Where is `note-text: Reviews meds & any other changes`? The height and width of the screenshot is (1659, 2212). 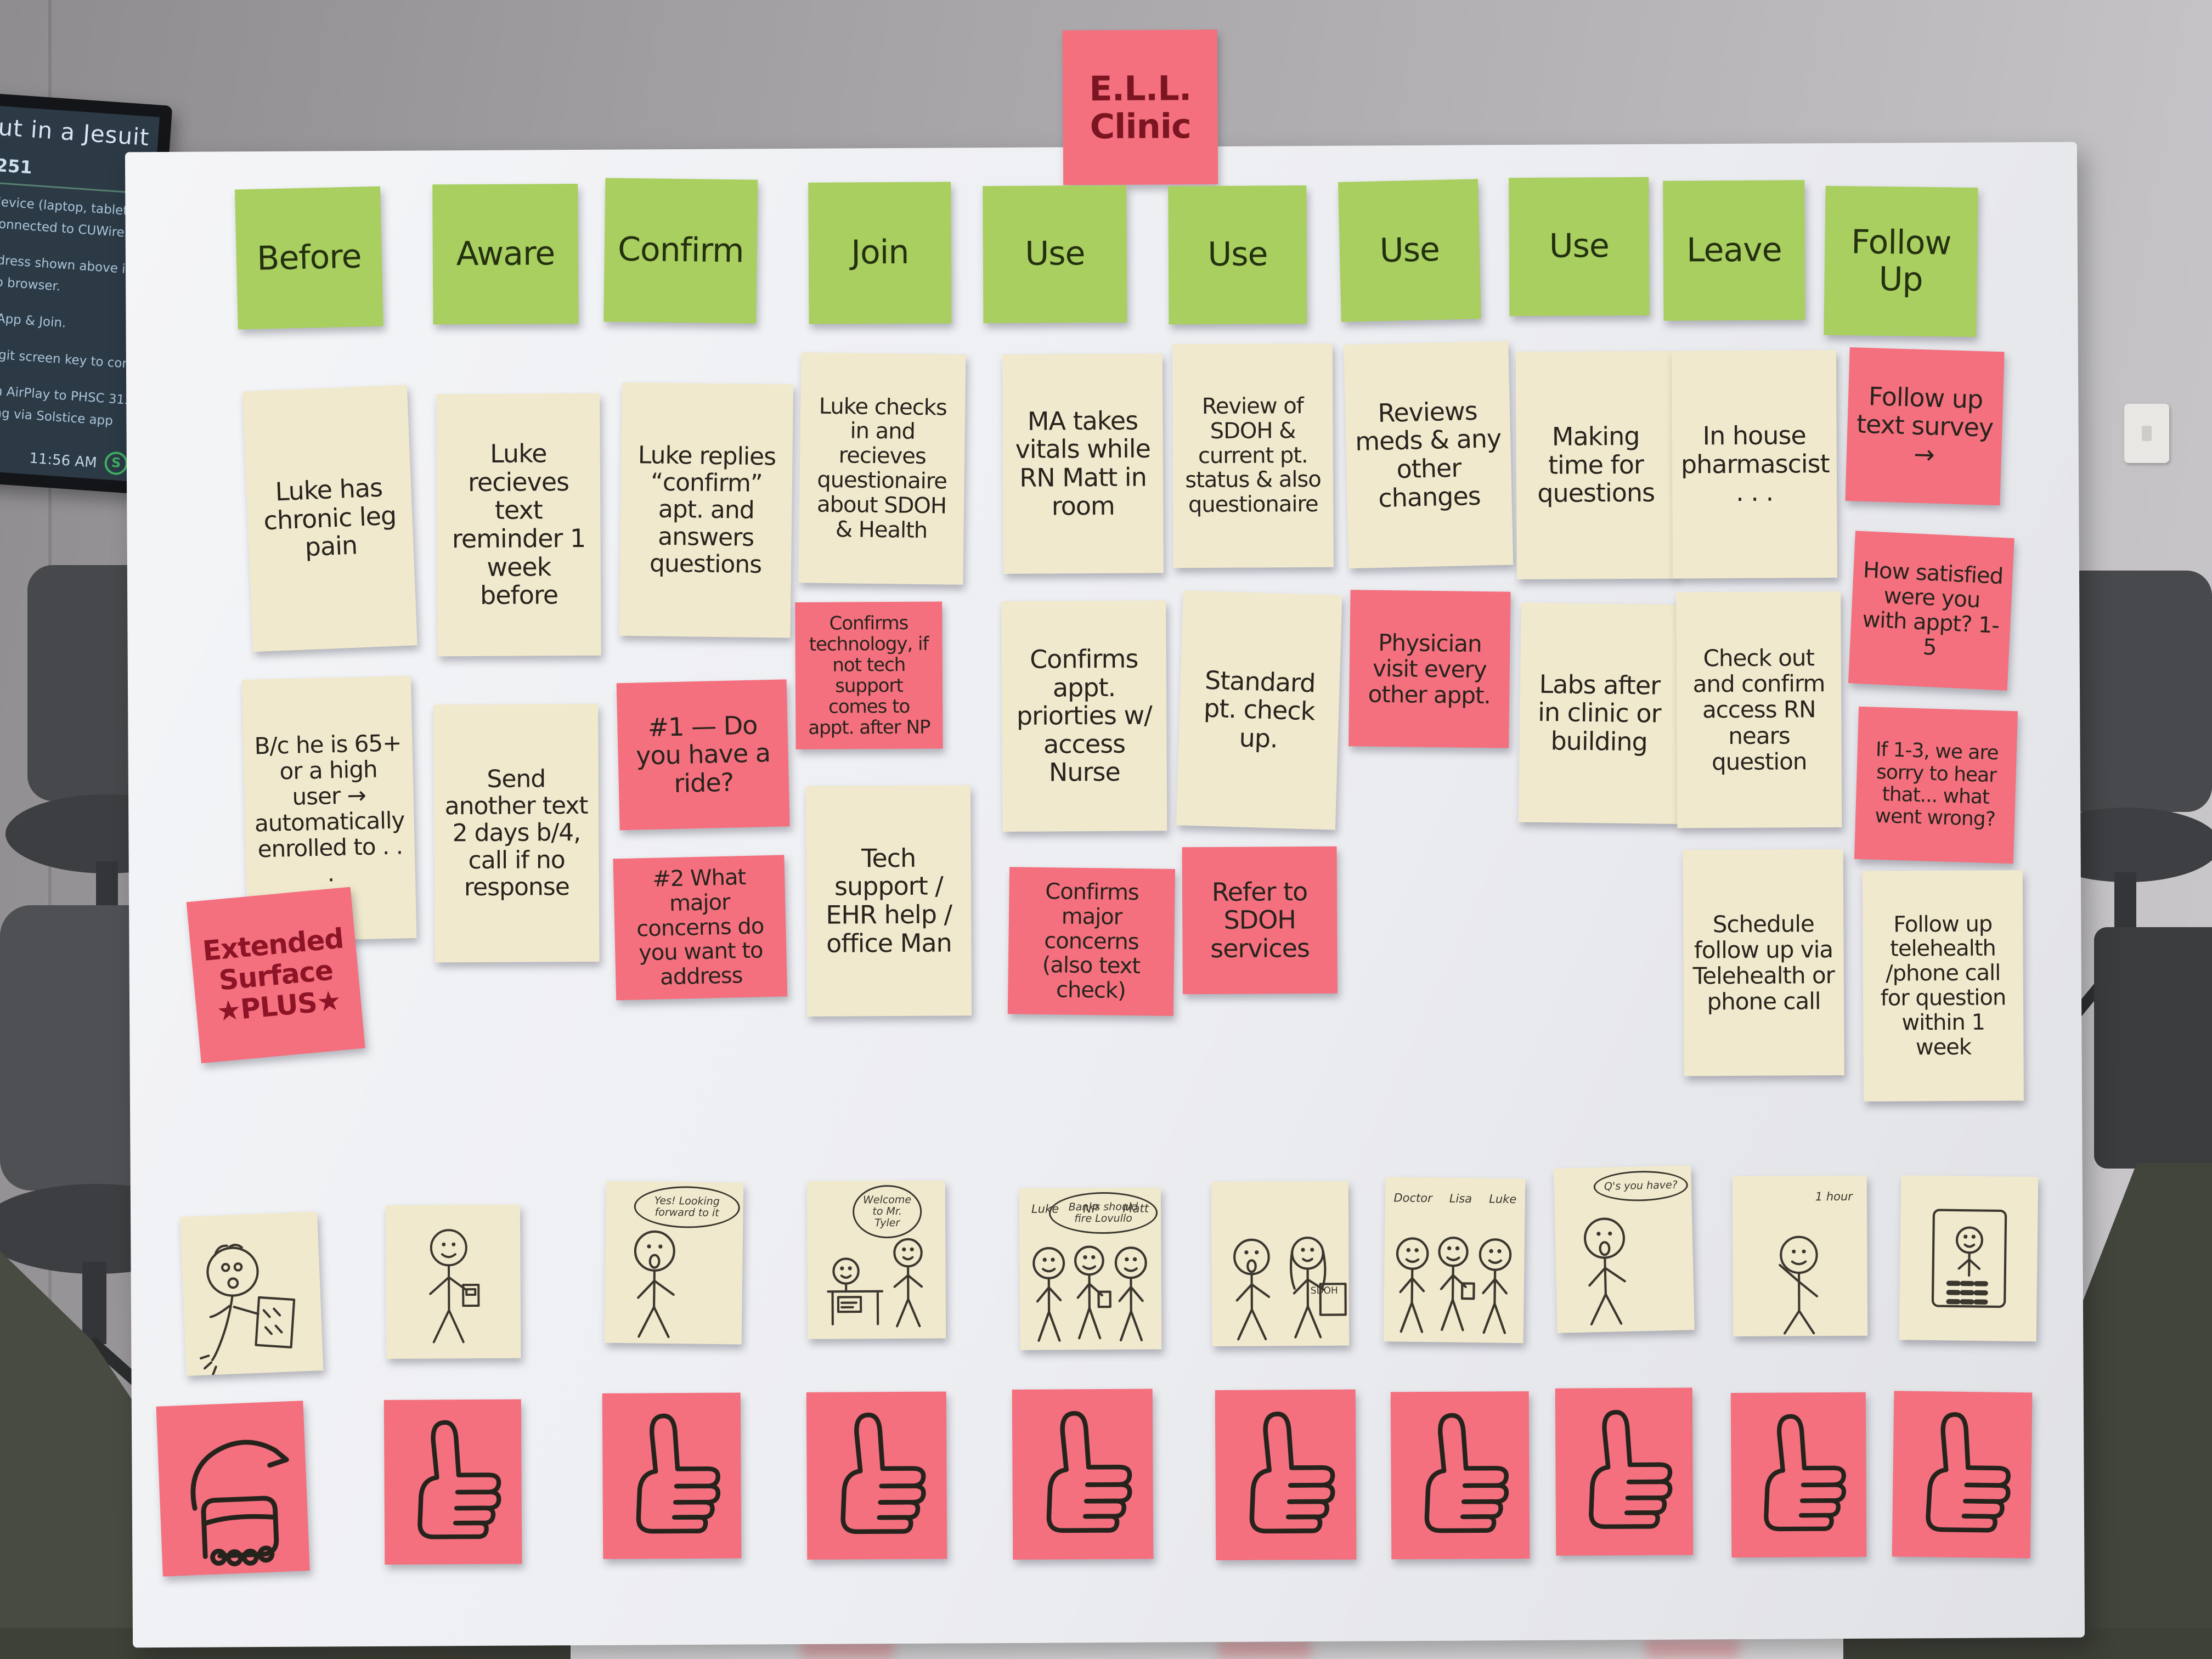 note-text: Reviews meds & any other changes is located at coordinates (1428, 454).